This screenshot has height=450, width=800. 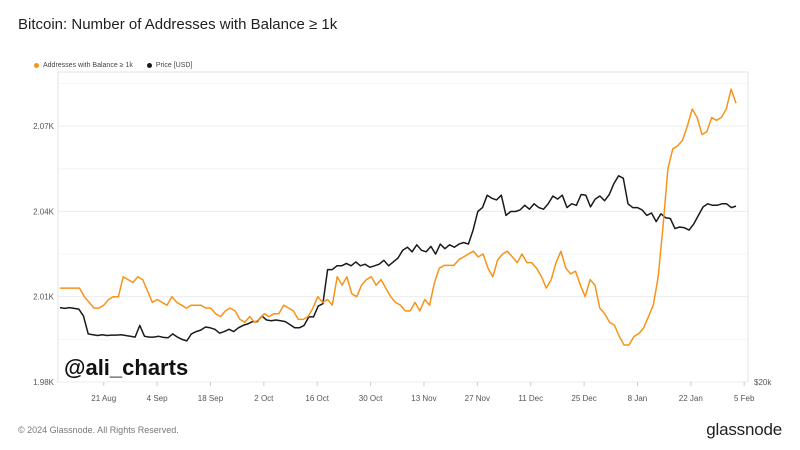 What do you see at coordinates (149, 65) in the screenshot?
I see `legend-dot-price` at bounding box center [149, 65].